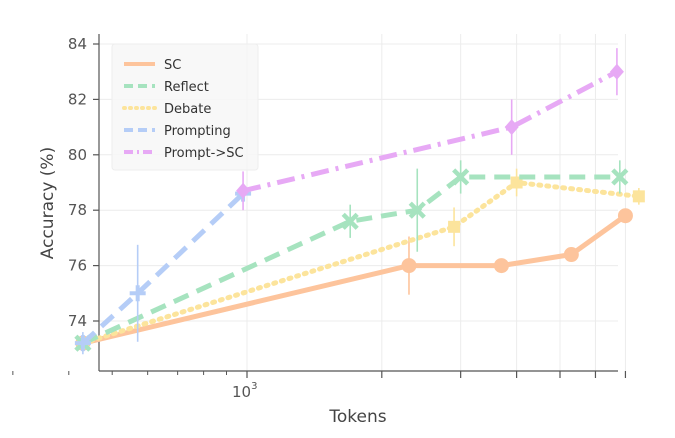 This screenshot has height=438, width=675. What do you see at coordinates (254, 386) in the screenshot?
I see `x-tick-label-exponent: 3` at bounding box center [254, 386].